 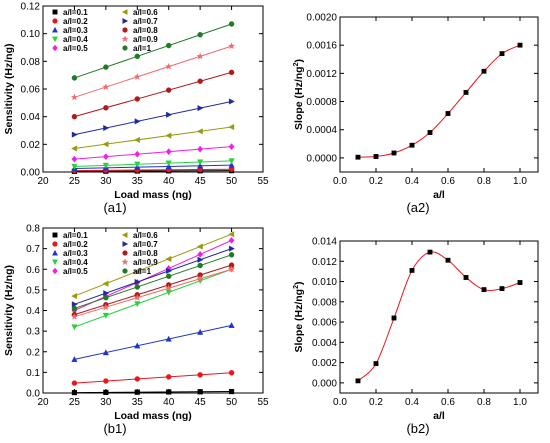 I want to click on y-tick-label: 0.000, so click(x=324, y=383).